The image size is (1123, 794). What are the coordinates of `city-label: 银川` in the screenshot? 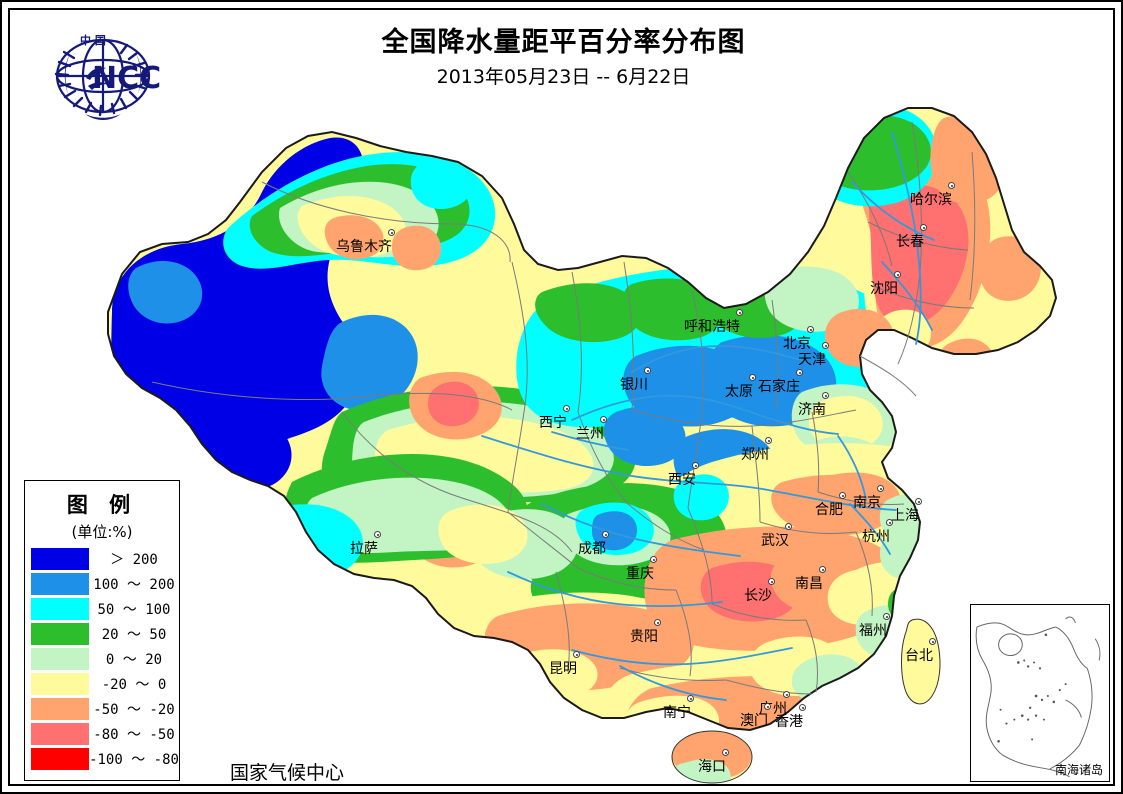 It's located at (641, 379).